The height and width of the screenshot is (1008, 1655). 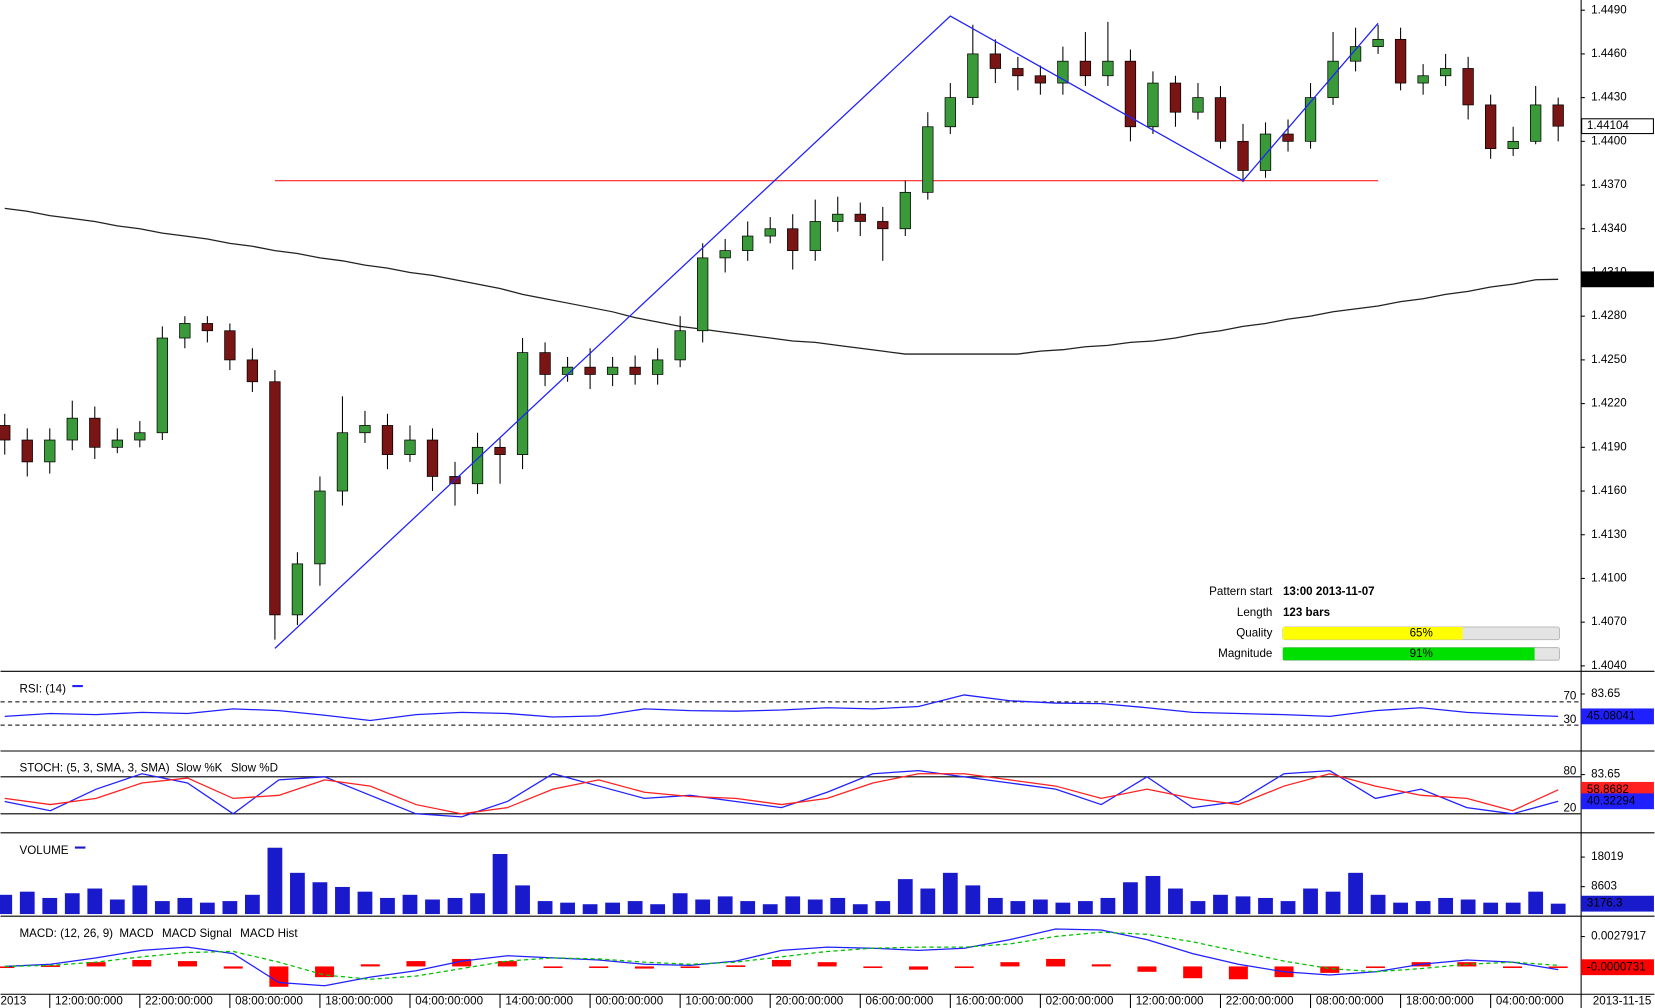 What do you see at coordinates (1609, 97) in the screenshot?
I see `y-tick-label: 1.4430` at bounding box center [1609, 97].